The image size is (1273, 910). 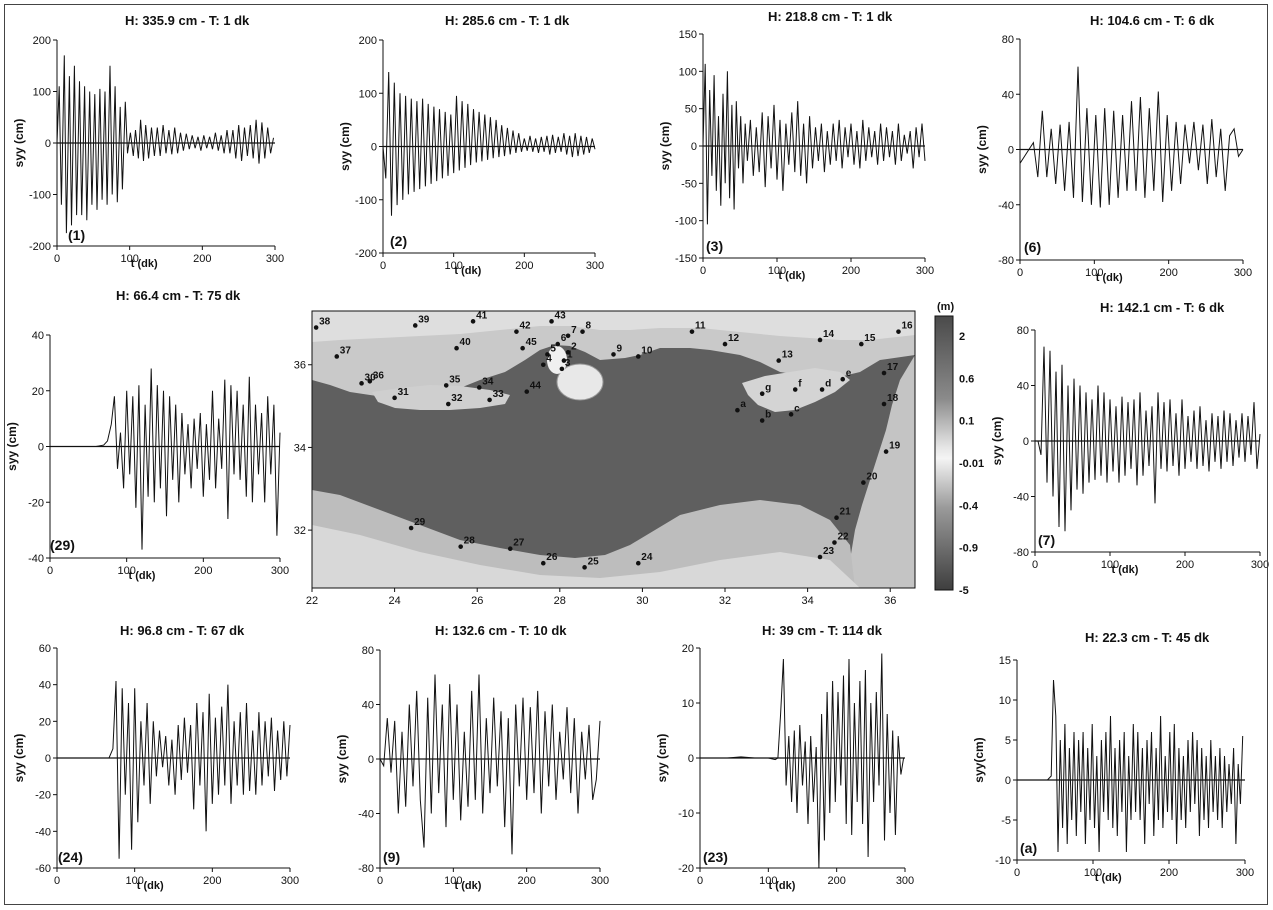 I want to click on y-tick-label: -5, so click(x=1006, y=821).